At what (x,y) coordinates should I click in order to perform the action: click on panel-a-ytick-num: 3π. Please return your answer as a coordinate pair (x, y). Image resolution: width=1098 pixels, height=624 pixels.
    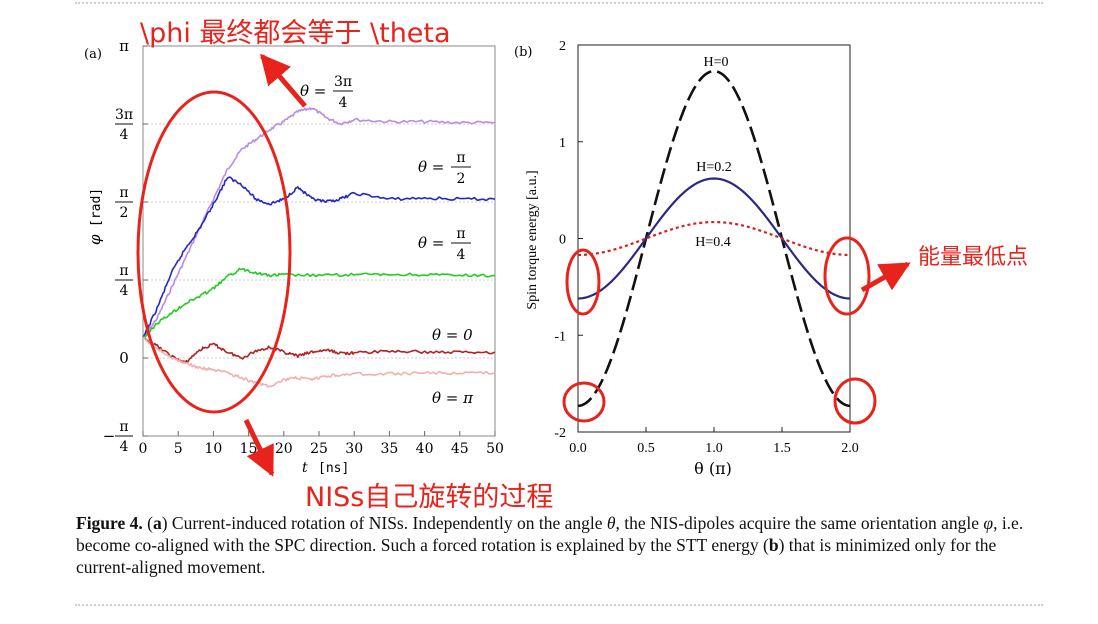
    Looking at the image, I should click on (124, 115).